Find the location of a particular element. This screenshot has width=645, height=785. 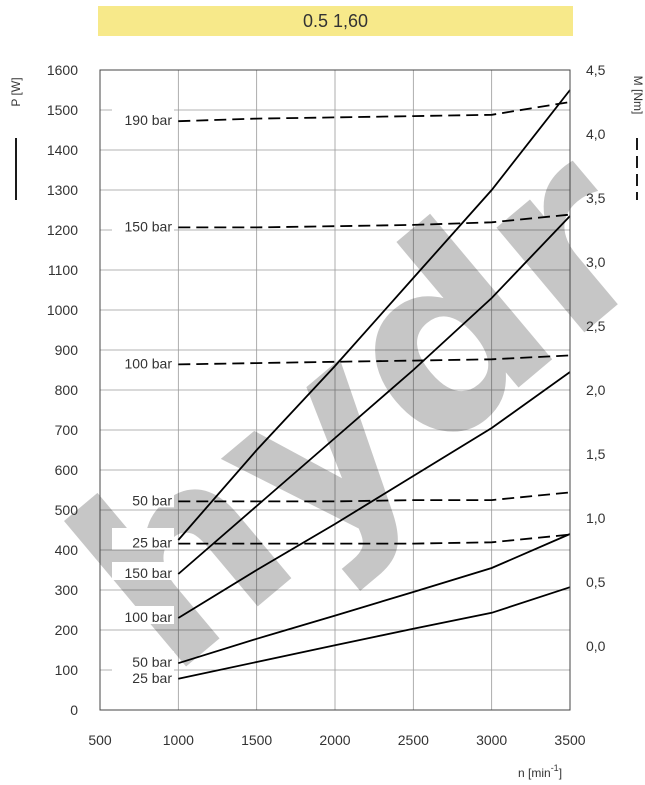

y-left-tick-label: 300 is located at coordinates (67, 590).